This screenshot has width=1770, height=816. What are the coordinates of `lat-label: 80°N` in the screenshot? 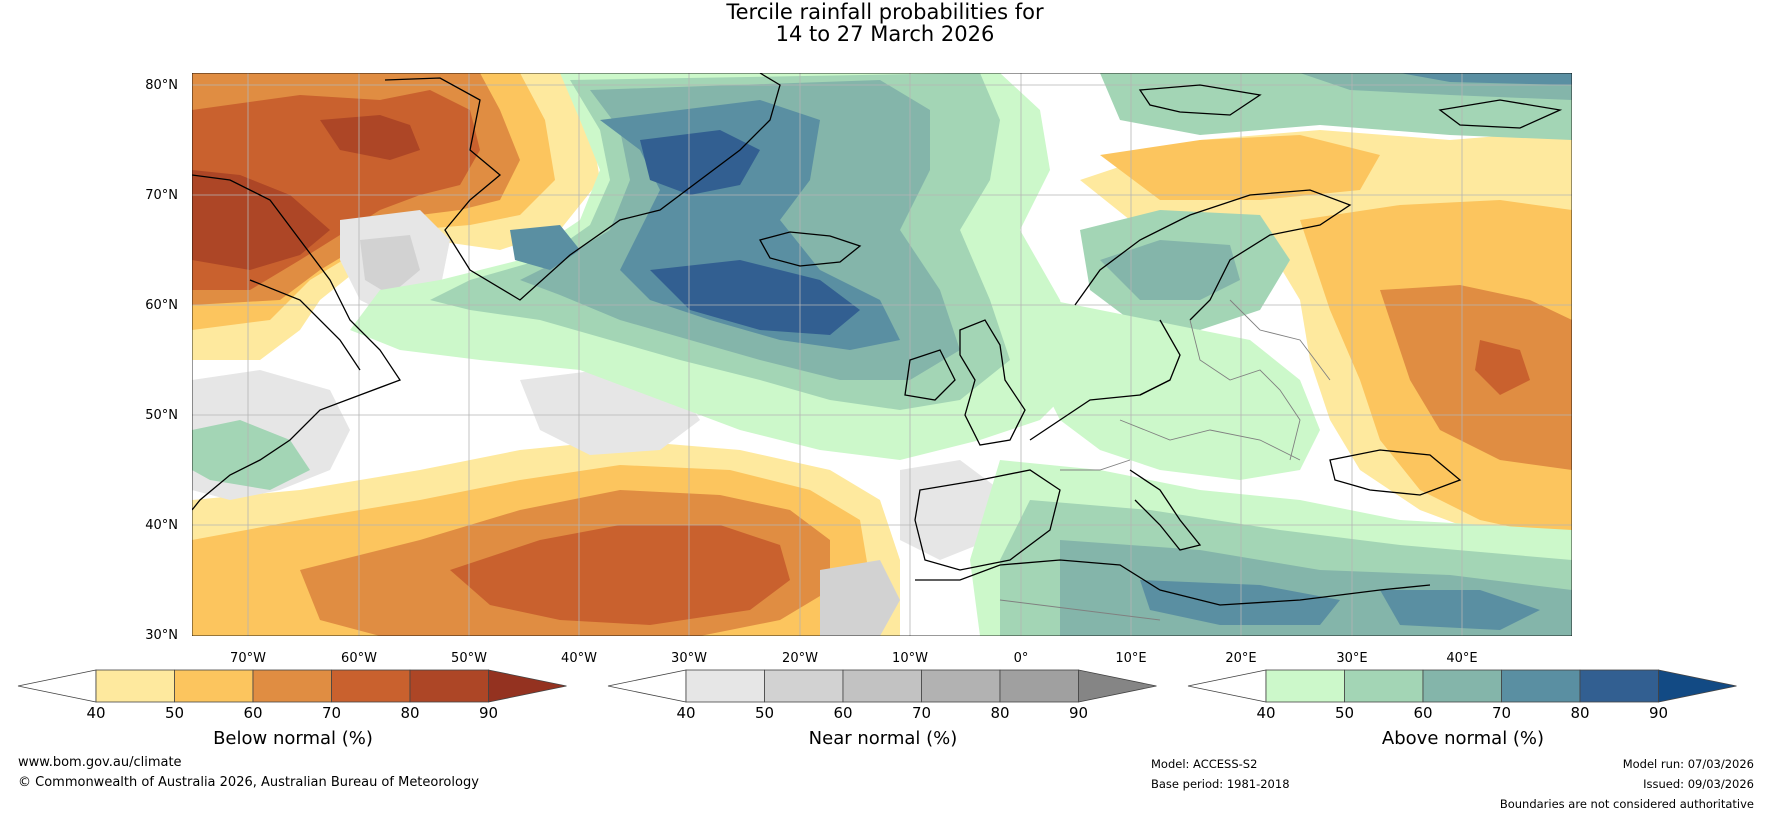 It's located at (161, 85).